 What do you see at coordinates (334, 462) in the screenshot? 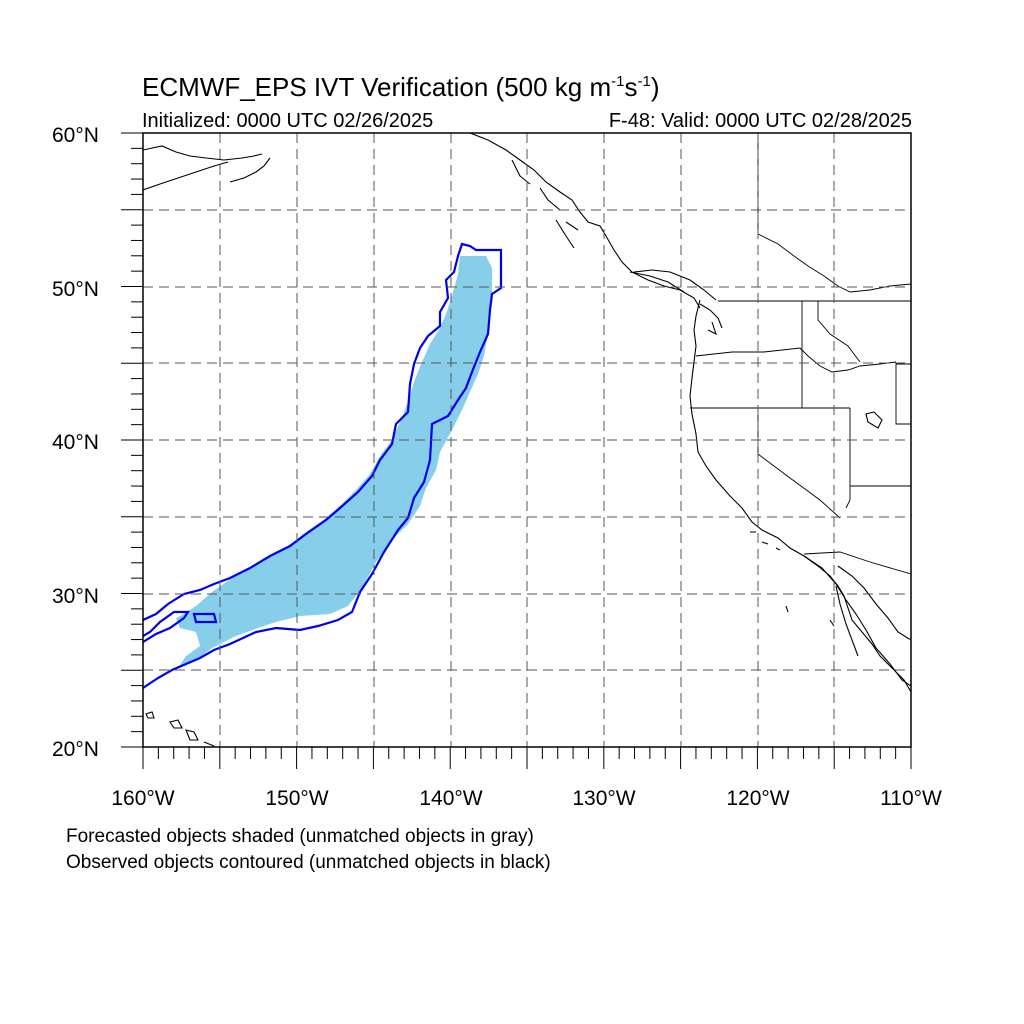
I see `forecast-ivt-object` at bounding box center [334, 462].